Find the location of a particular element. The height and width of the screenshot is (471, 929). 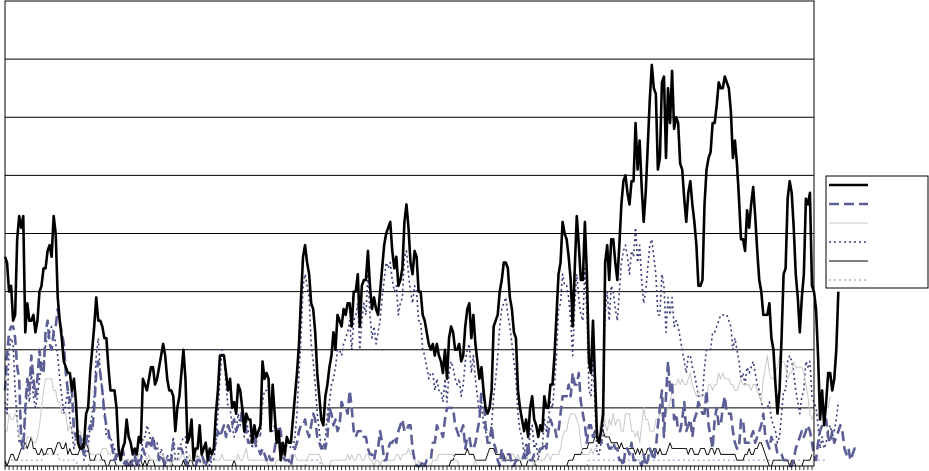

legend-box is located at coordinates (877, 232).